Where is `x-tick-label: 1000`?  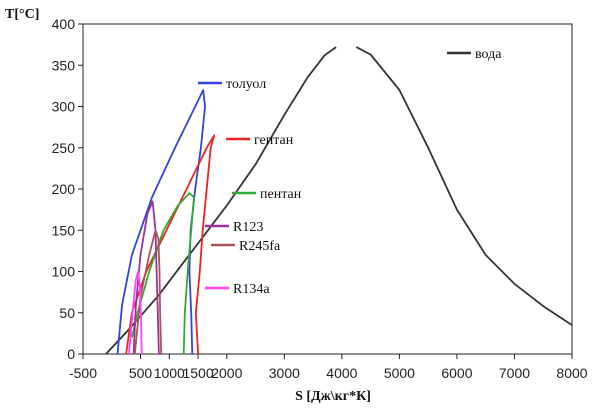 x-tick-label: 1000 is located at coordinates (169, 373).